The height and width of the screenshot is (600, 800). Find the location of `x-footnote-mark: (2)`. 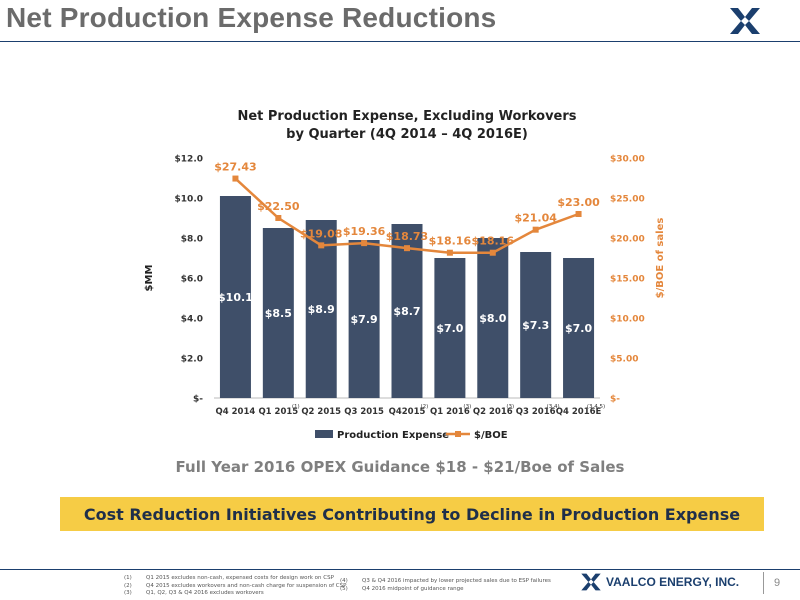

x-footnote-mark: (2) is located at coordinates (425, 407).